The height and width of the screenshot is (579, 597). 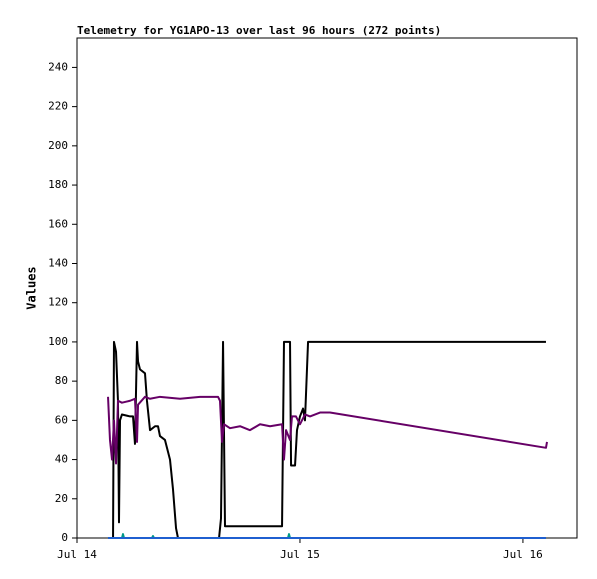 What do you see at coordinates (58, 262) in the screenshot?
I see `y-tick-label: 140` at bounding box center [58, 262].